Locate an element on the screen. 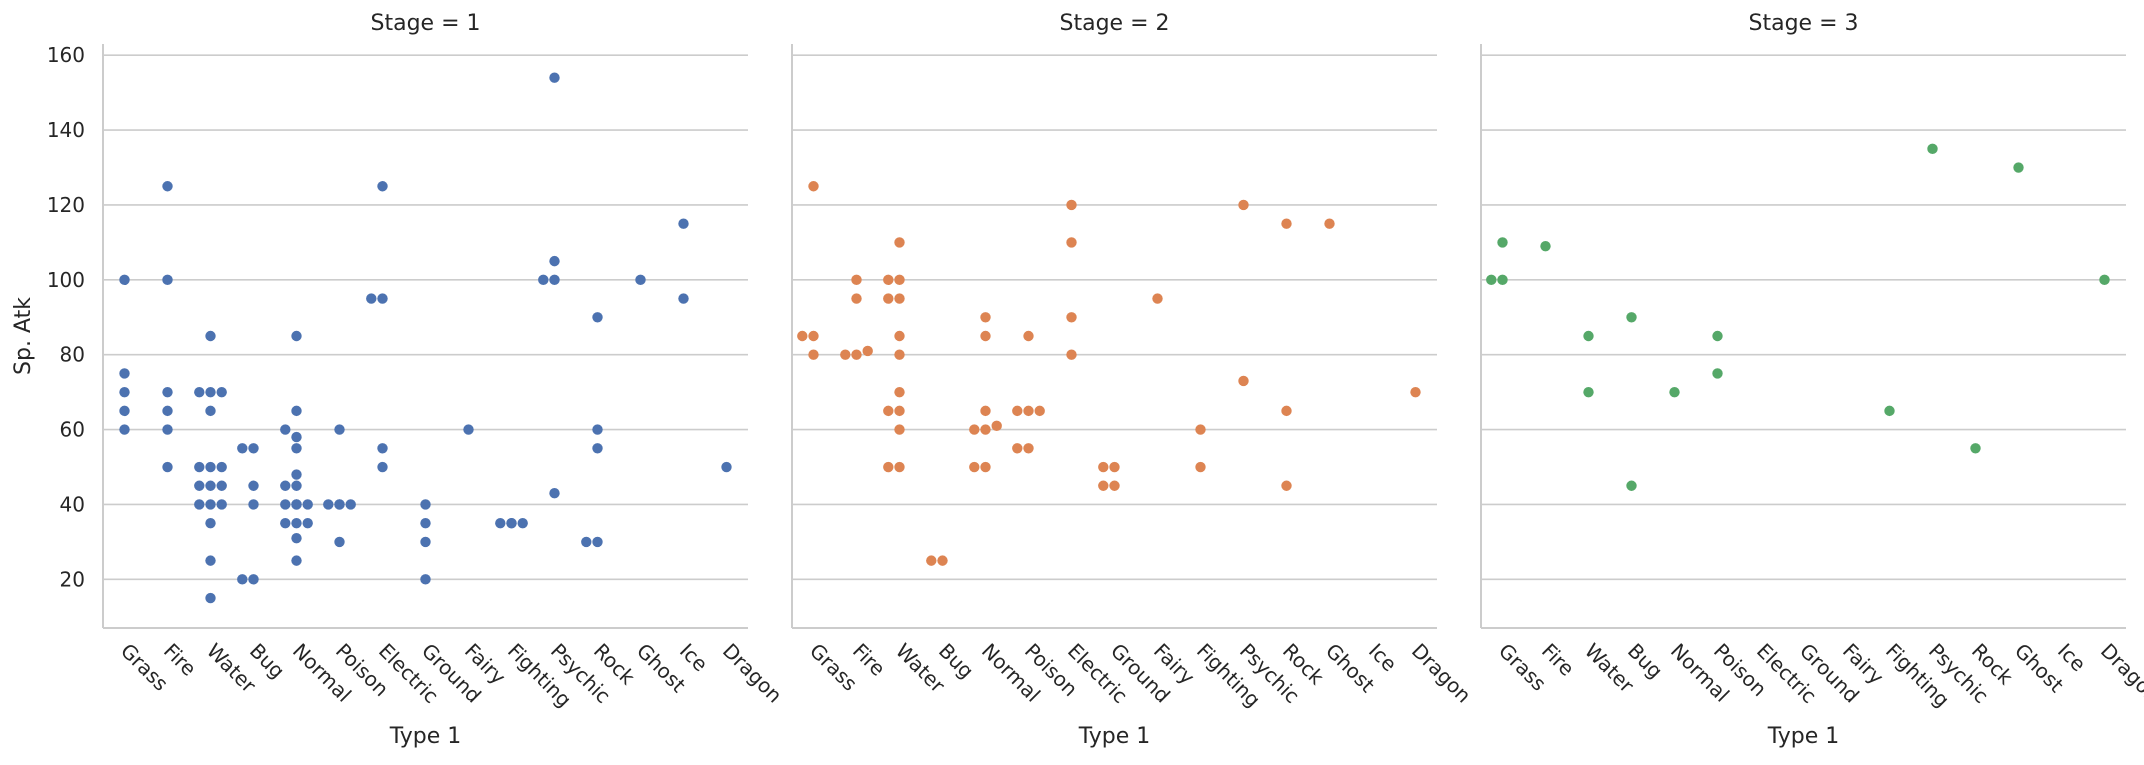 The image size is (2144, 765). x-tick-label: Ghost is located at coordinates (1350, 668).